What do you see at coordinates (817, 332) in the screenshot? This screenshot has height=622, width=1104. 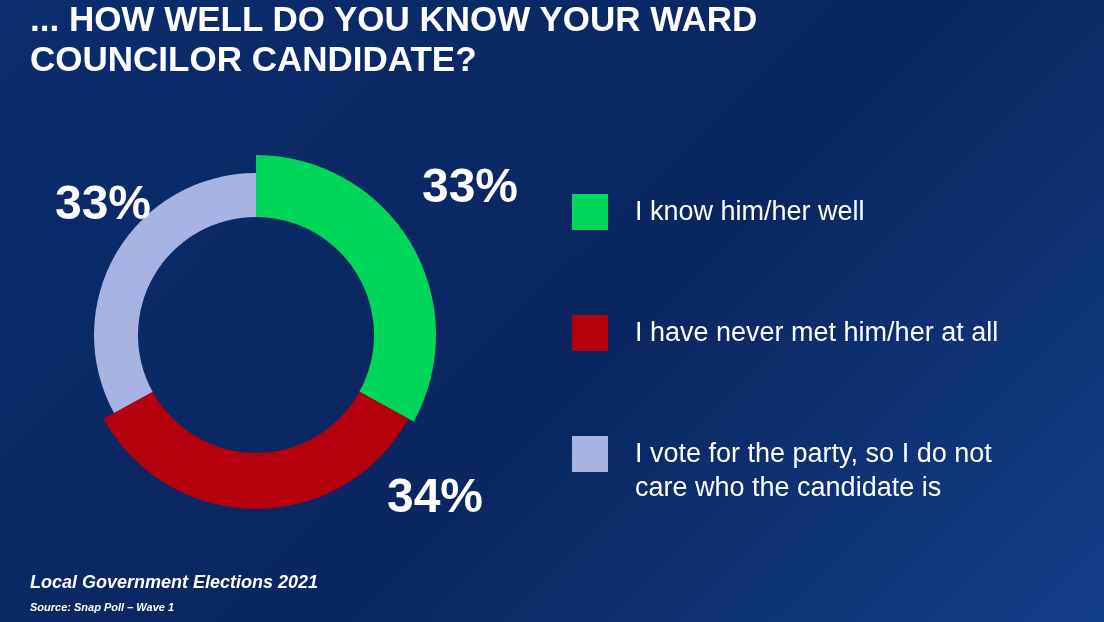 I see `legend-label: I have never met him/her at all` at bounding box center [817, 332].